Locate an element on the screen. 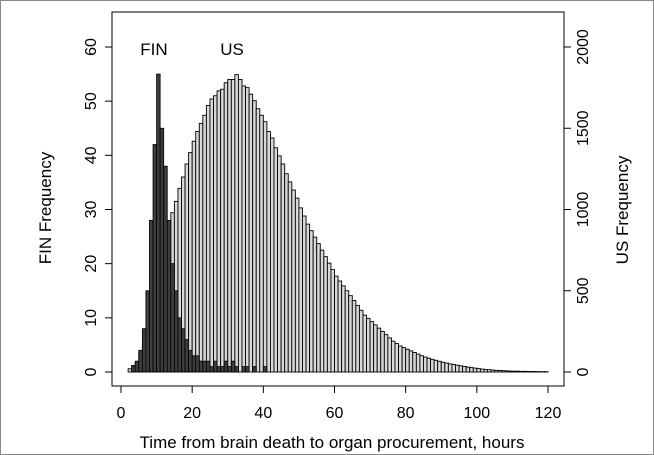 Image resolution: width=654 pixels, height=455 pixels. x-tick-label: 60 is located at coordinates (335, 413).